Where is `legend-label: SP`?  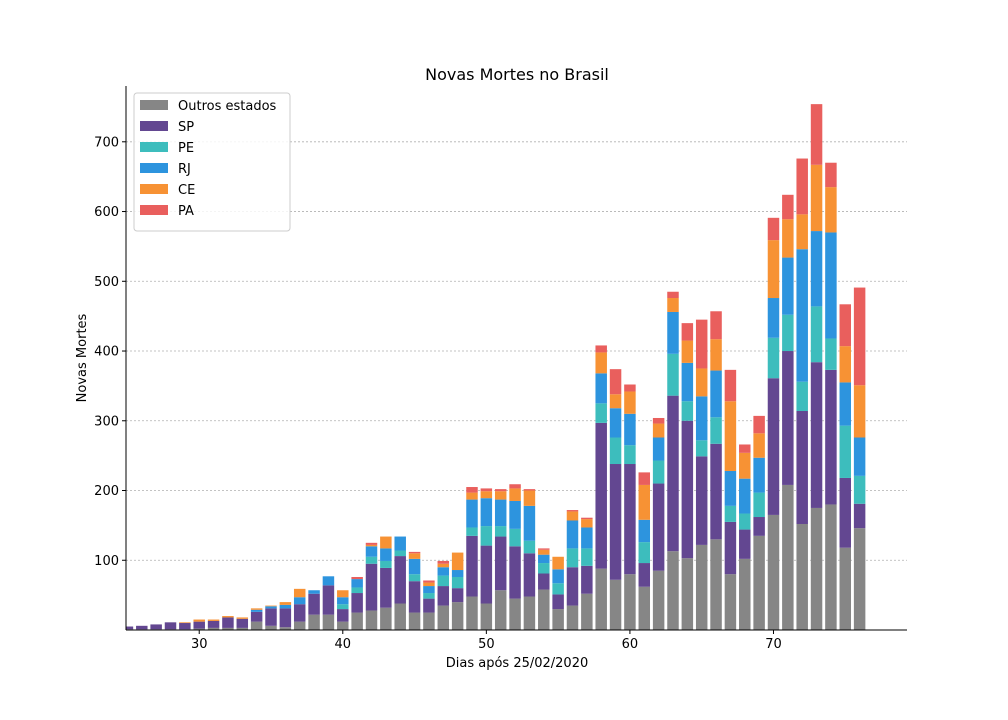 legend-label: SP is located at coordinates (186, 127).